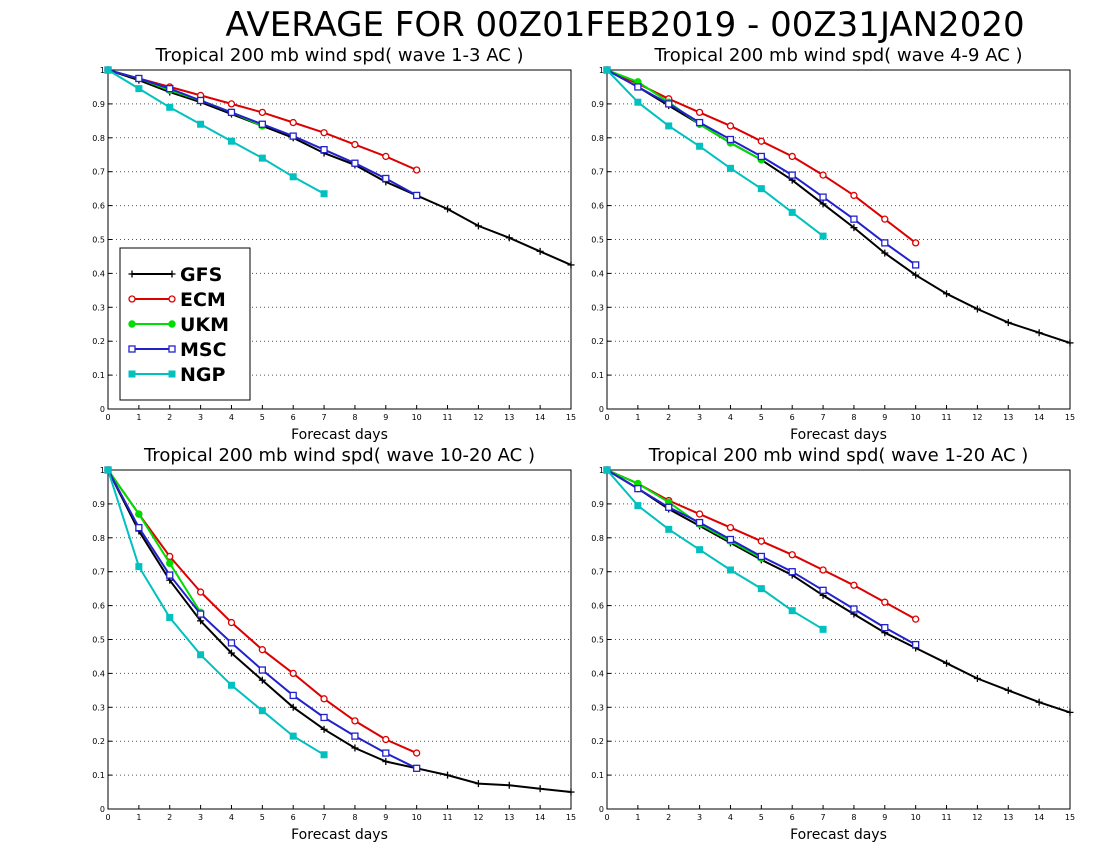 The width and height of the screenshot is (1100, 850). I want to click on x-tick-label: 15, so click(571, 817).